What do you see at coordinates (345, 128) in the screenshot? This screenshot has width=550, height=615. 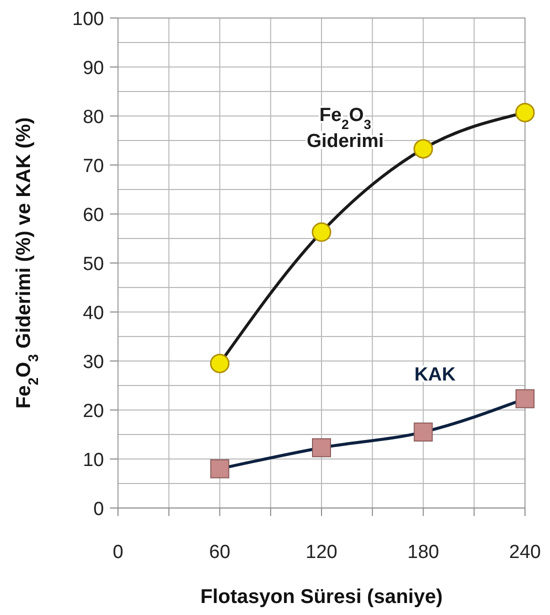 I see `series-label: Fe$_{2}$O$_{3}$ Giderimi` at bounding box center [345, 128].